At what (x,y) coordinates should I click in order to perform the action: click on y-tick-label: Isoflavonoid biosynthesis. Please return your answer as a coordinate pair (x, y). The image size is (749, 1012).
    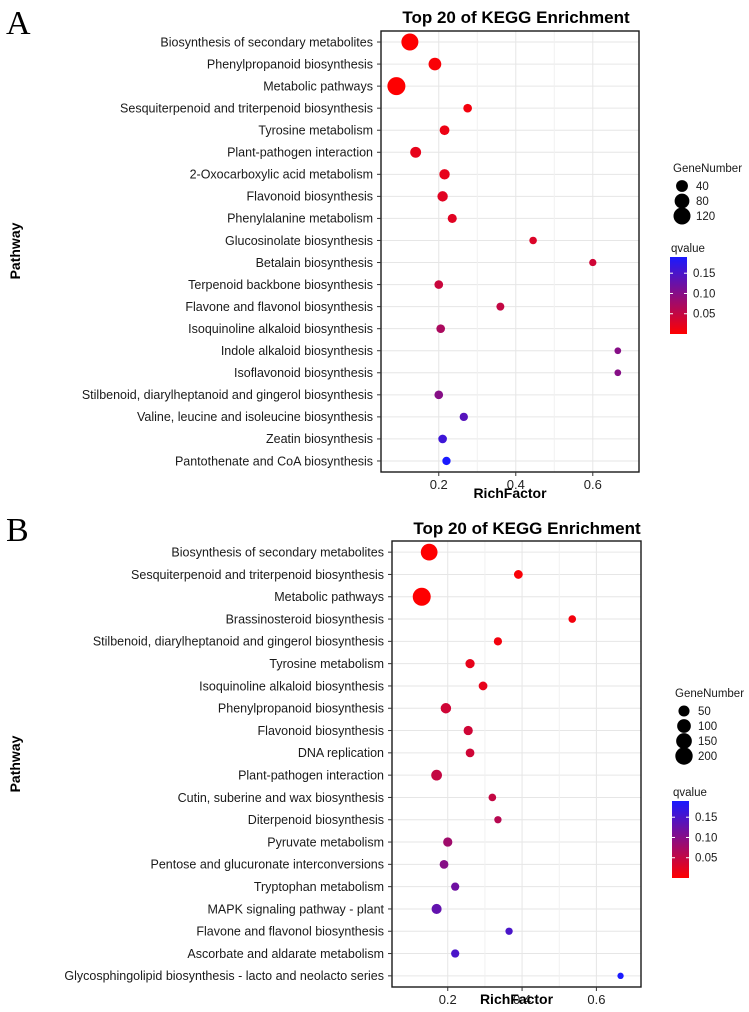
    Looking at the image, I should click on (303, 373).